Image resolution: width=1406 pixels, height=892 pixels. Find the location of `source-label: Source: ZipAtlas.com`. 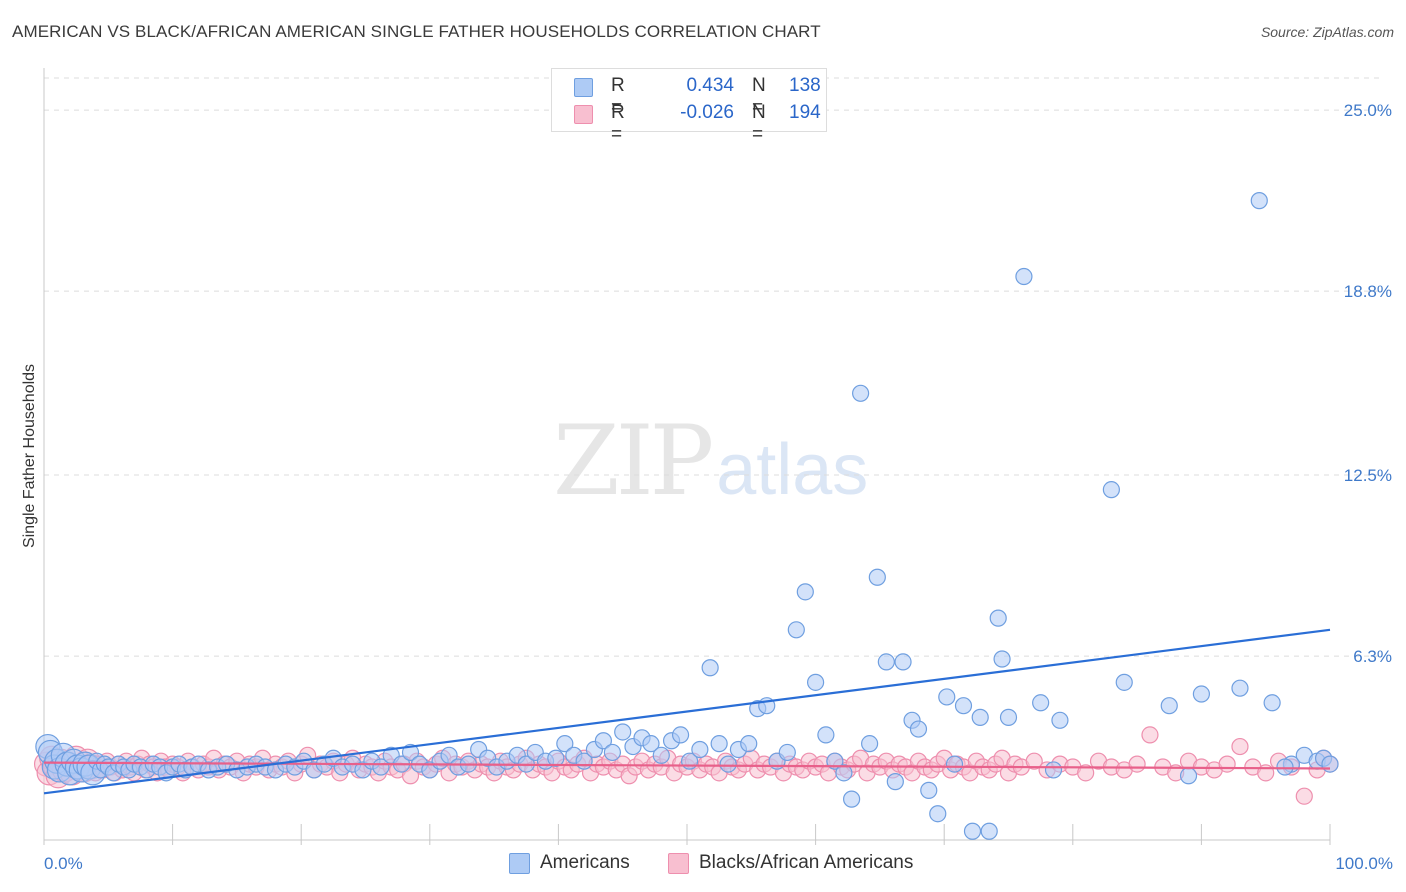

source-label: Source: ZipAtlas.com is located at coordinates (1327, 32).